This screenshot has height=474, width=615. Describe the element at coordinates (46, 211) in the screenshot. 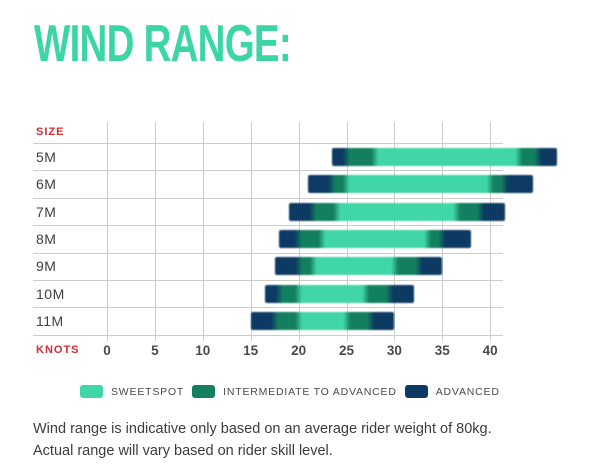

I see `row-label-7m: 7M` at that location.